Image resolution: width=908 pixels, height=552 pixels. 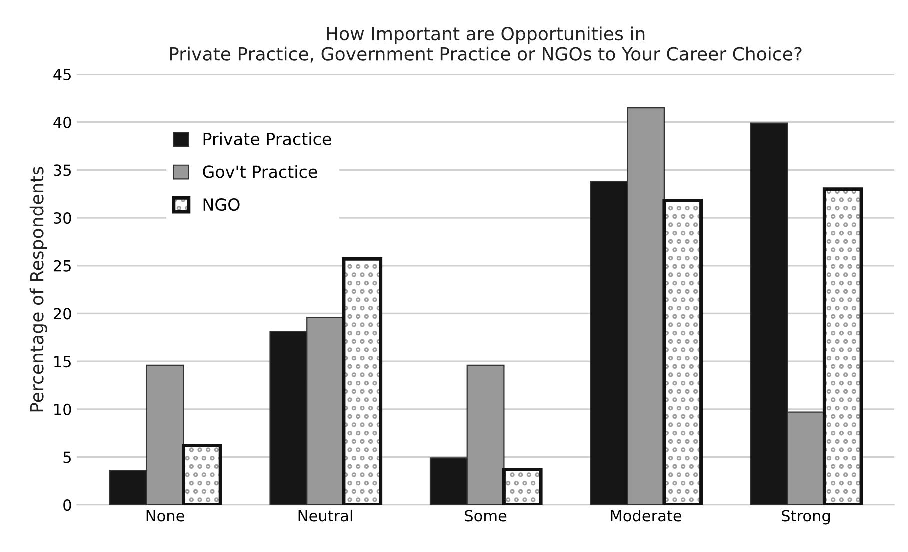 What do you see at coordinates (62, 362) in the screenshot?
I see `y-tick-label: 15` at bounding box center [62, 362].